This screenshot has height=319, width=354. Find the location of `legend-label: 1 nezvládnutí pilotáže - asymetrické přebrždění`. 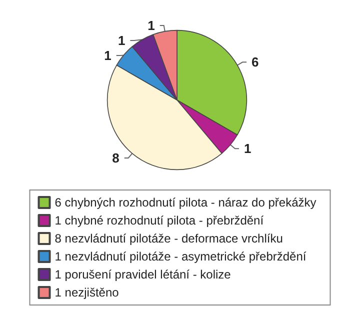

legend-label: 1 nezvládnutí pilotáže - asymetrické přebrždění is located at coordinates (180, 257).